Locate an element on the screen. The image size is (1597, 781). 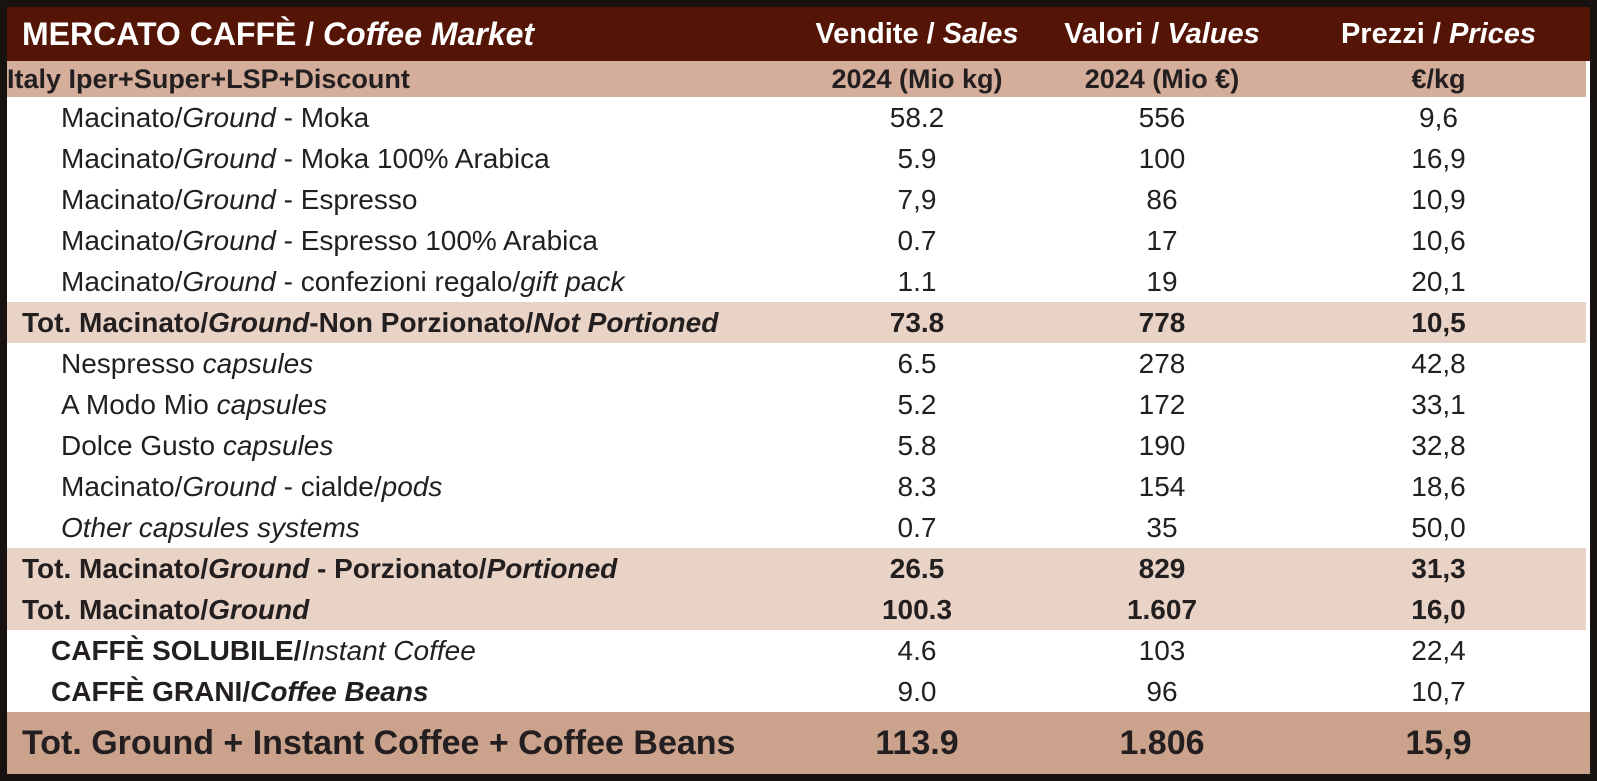
label-segment: Coffee Beans is located at coordinates (339, 691).